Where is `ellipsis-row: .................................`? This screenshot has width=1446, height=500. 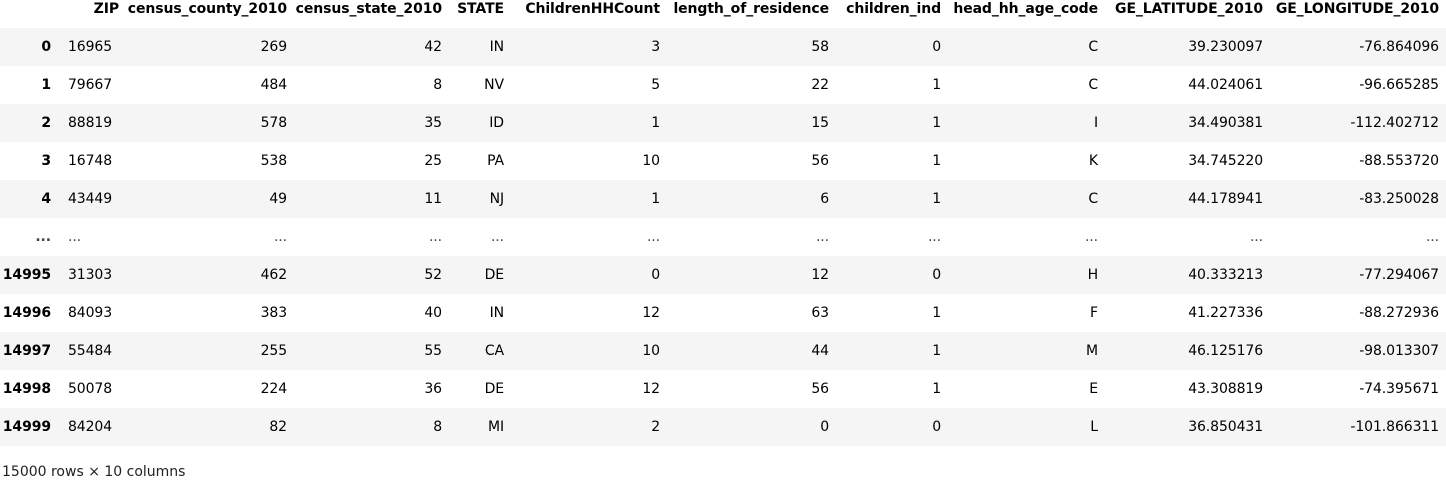
ellipsis-row: ................................. is located at coordinates (723, 237).